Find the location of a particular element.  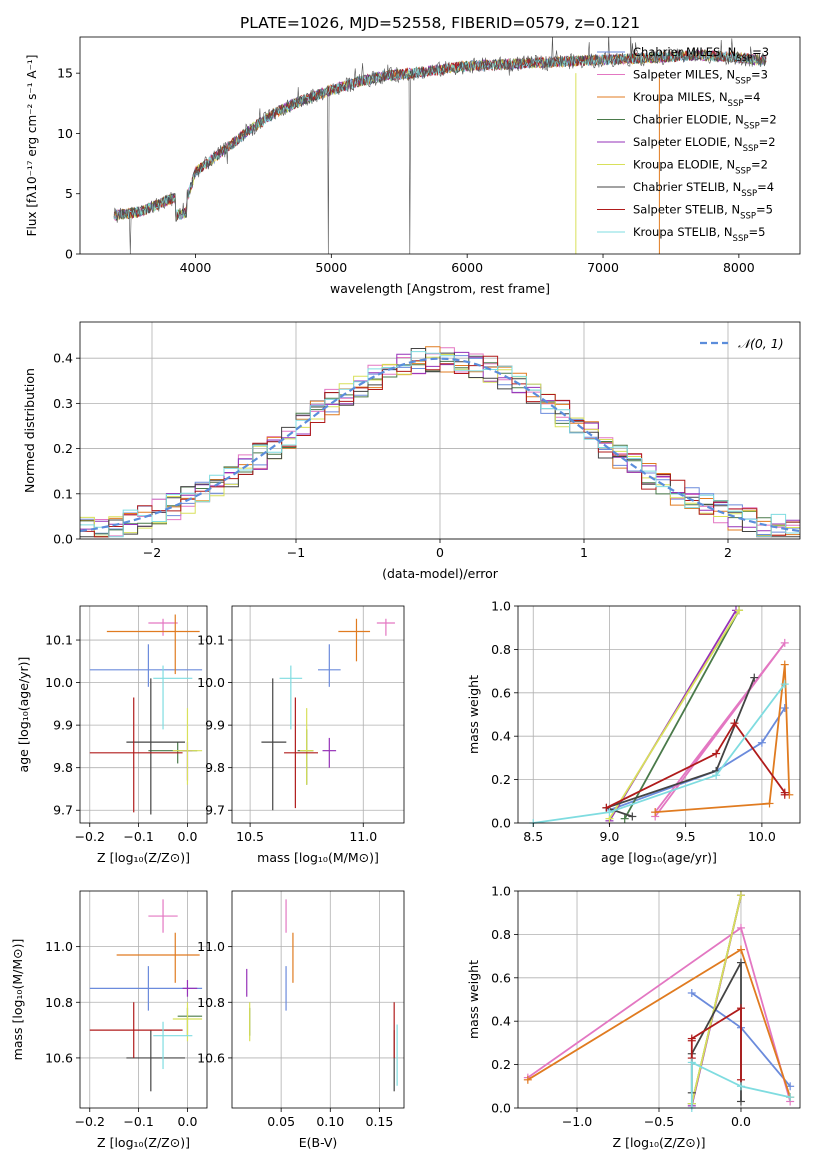

x-tick-label: 2 is located at coordinates (728, 552).